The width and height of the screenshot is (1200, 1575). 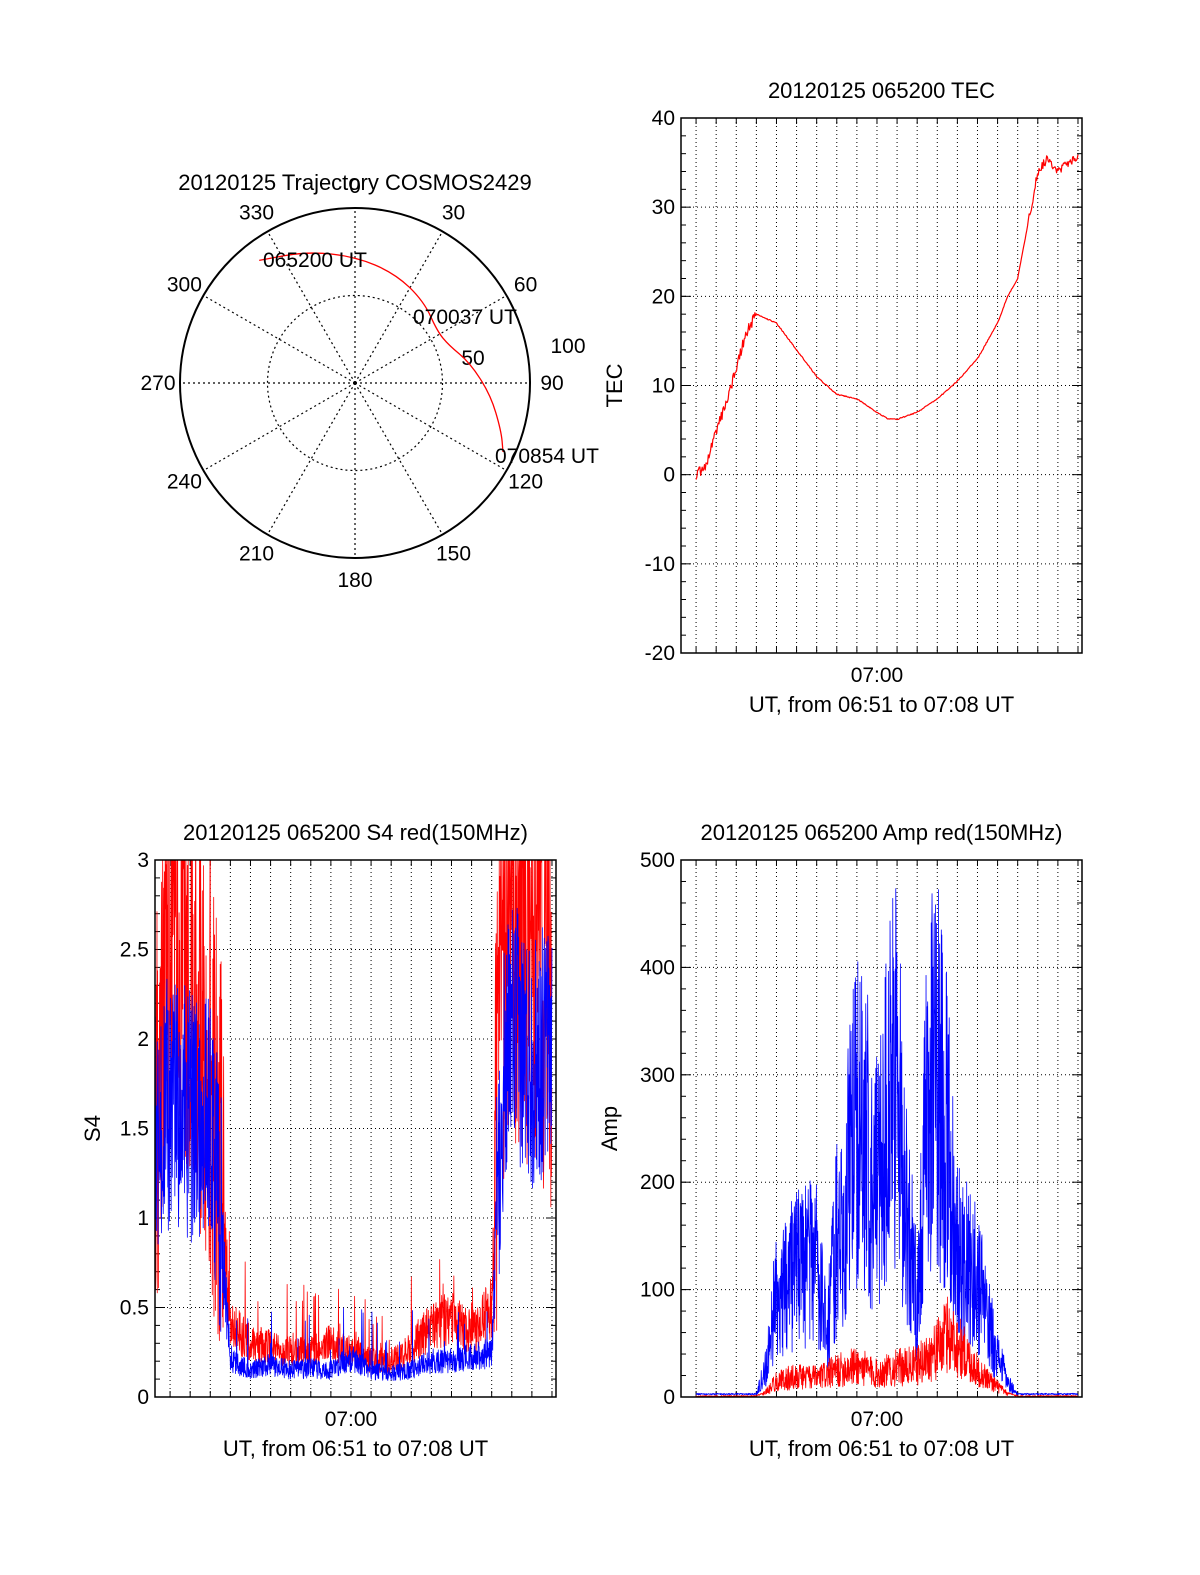 I want to click on tec-frame, so click(x=881, y=385).